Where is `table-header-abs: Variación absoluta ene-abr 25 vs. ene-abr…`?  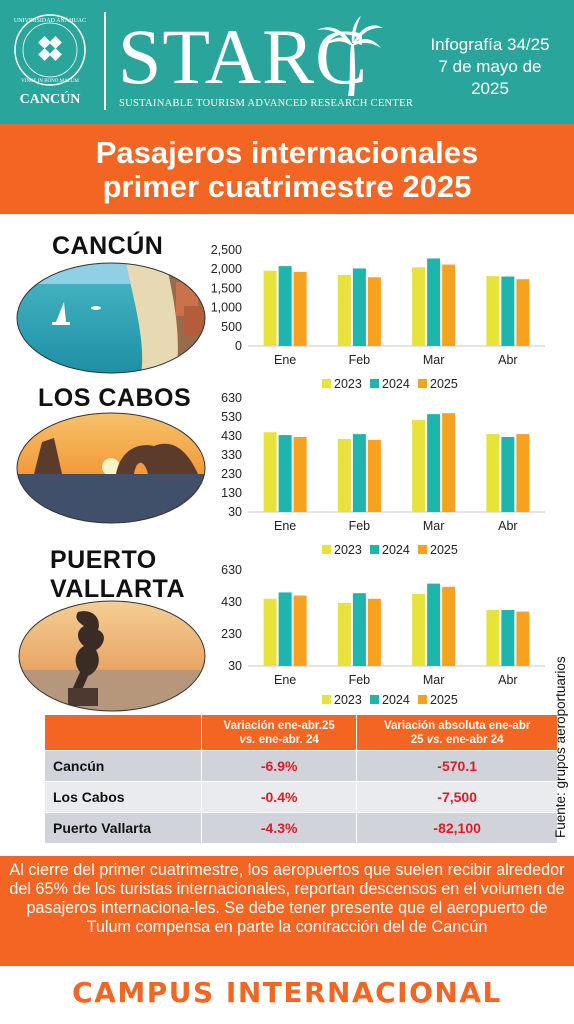 table-header-abs: Variación absoluta ene-abr 25 vs. ene-abr… is located at coordinates (457, 732).